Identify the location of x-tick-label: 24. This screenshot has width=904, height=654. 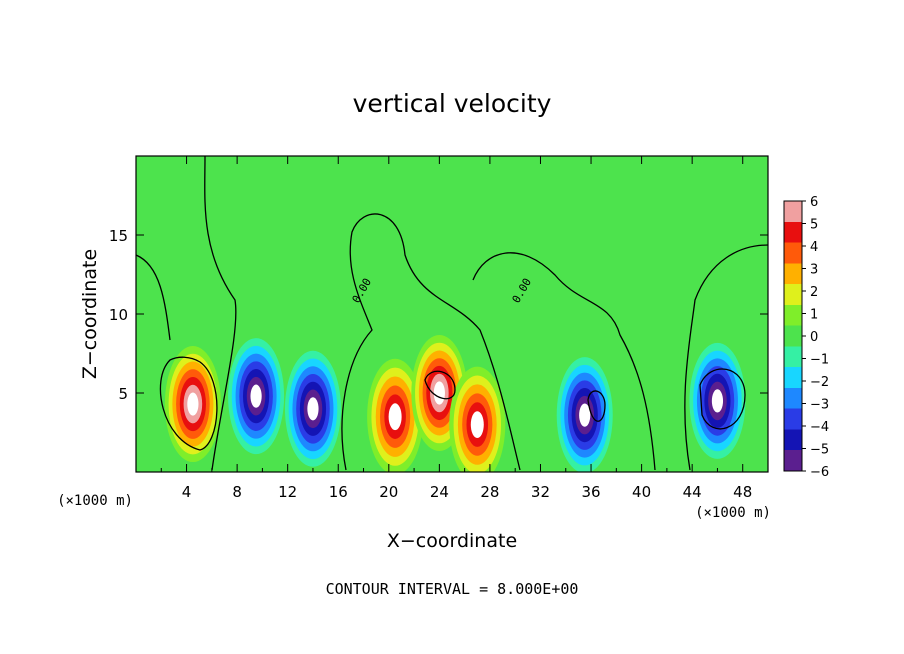
(439, 492).